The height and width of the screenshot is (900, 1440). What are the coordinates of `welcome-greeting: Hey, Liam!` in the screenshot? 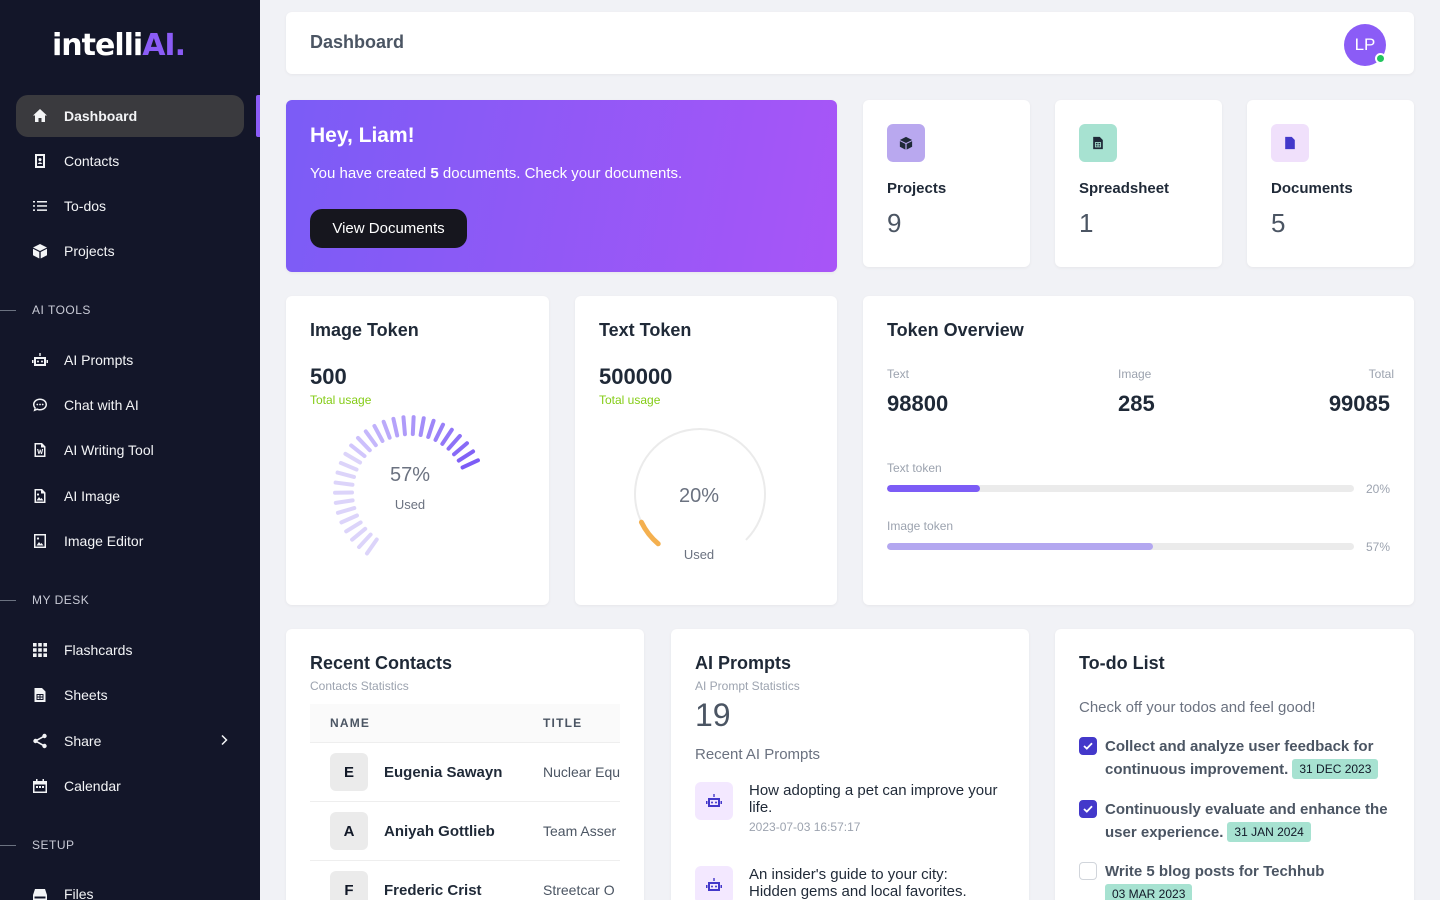 It's located at (362, 135).